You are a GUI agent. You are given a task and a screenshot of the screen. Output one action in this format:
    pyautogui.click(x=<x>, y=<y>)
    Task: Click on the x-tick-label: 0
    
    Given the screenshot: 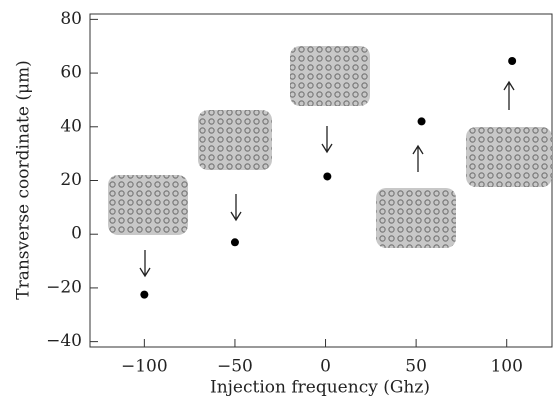 What is the action you would take?
    pyautogui.click(x=325, y=367)
    